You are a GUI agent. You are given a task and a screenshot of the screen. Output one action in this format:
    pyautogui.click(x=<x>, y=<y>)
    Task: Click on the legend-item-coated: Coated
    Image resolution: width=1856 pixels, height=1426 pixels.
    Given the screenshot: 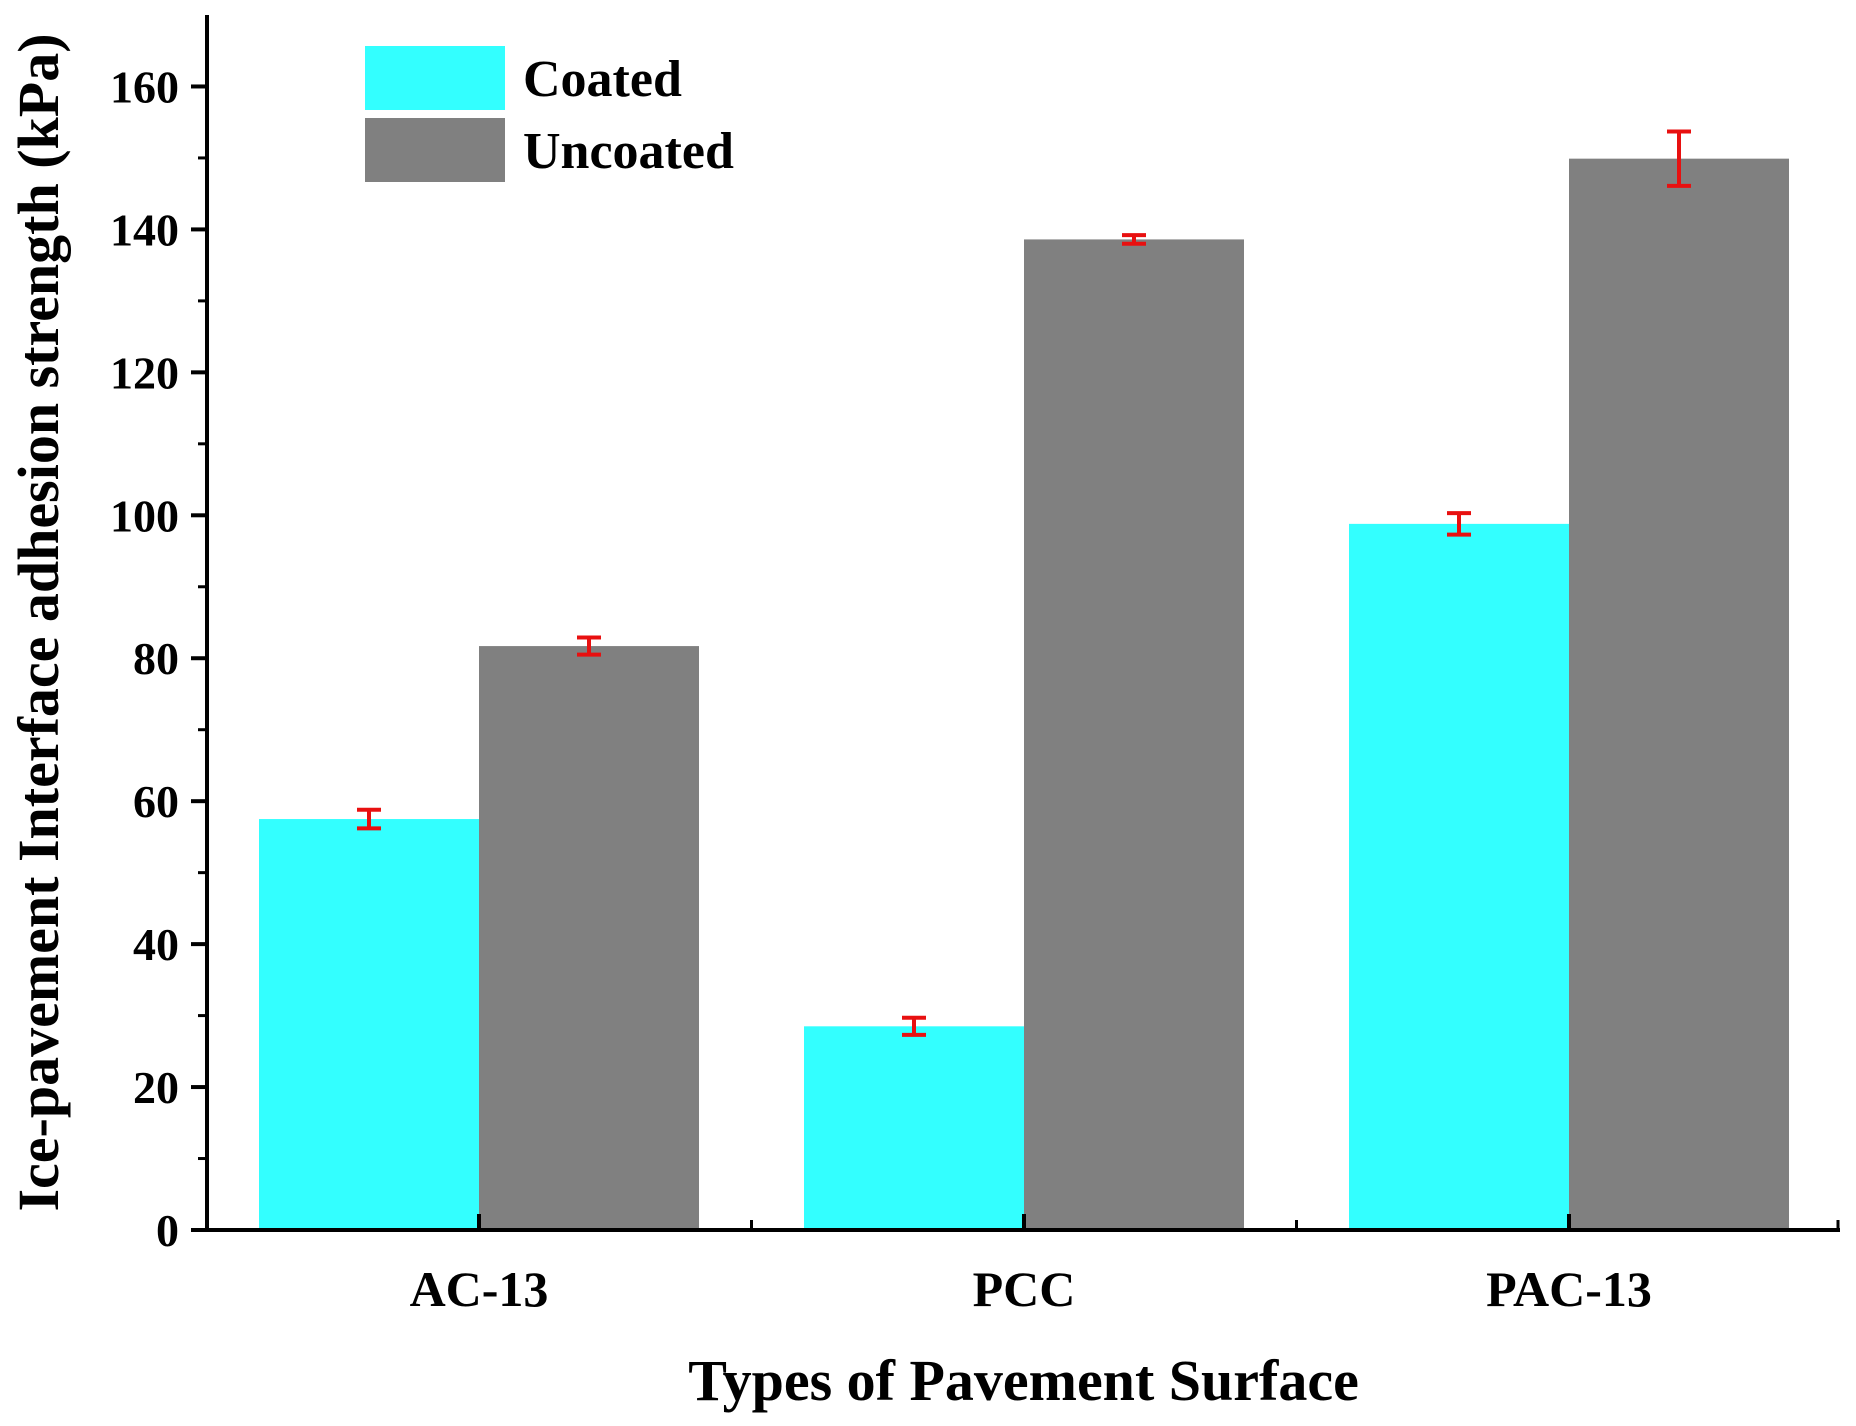 What is the action you would take?
    pyautogui.click(x=523, y=78)
    